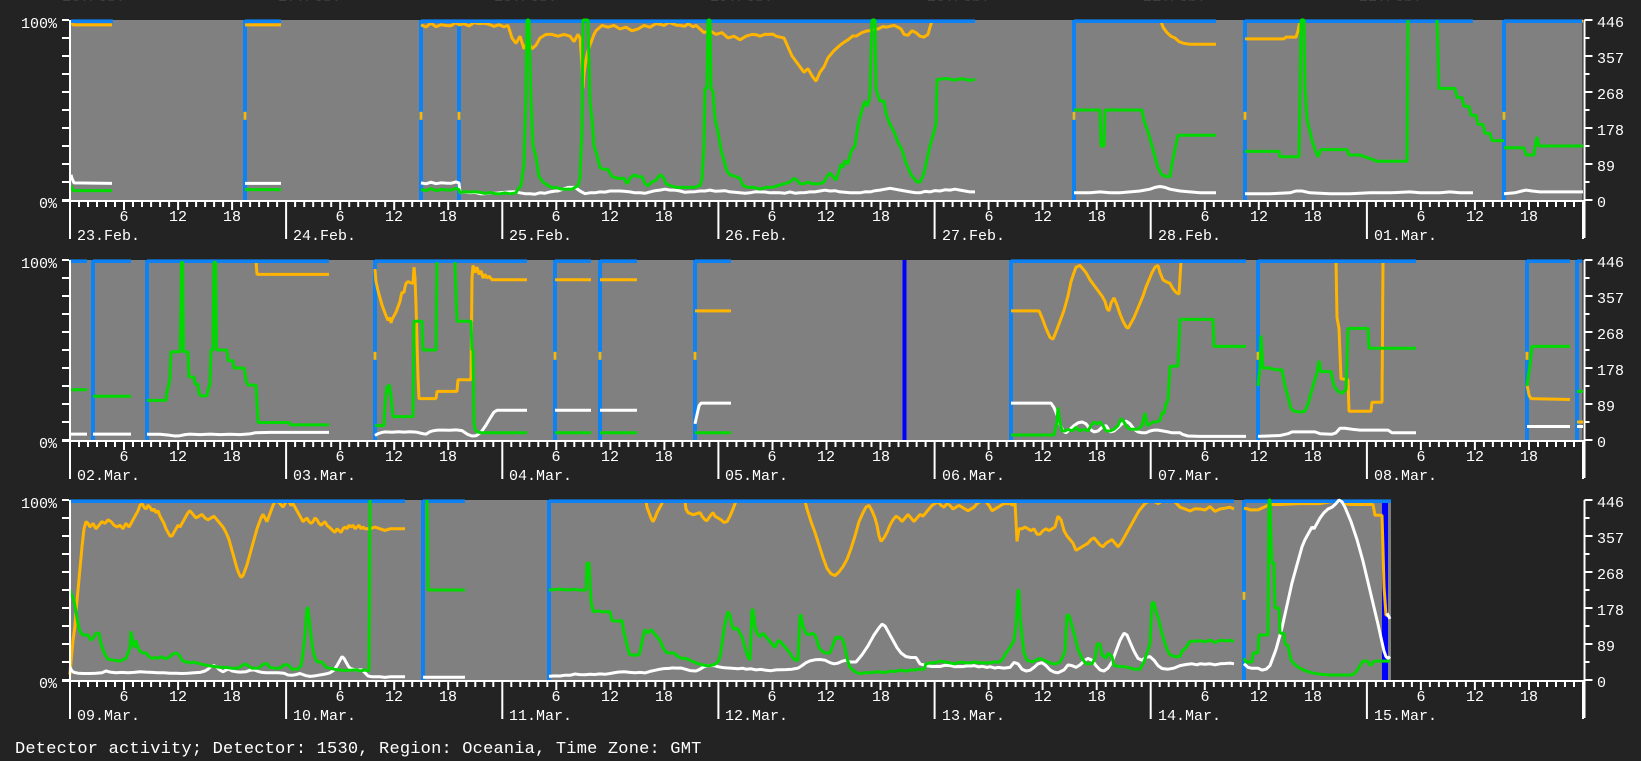  Describe the element at coordinates (324, 236) in the screenshot. I see `svg-text: 24.Feb.` at that location.